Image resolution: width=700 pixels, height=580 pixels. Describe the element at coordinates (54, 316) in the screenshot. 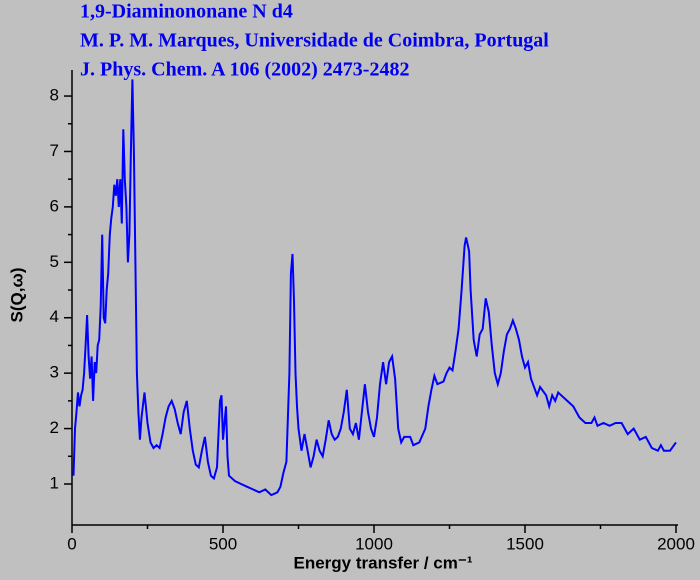

I see `y-tick-label: 4` at that location.